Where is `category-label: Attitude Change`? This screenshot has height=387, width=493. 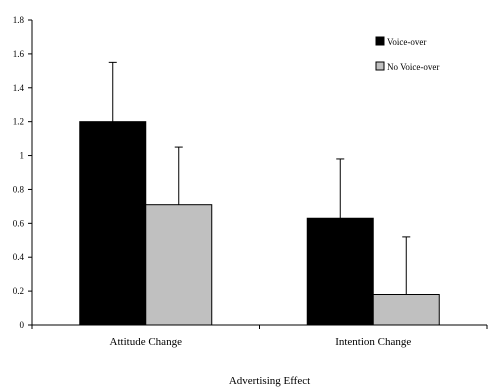
category-label: Attitude Change is located at coordinates (146, 342).